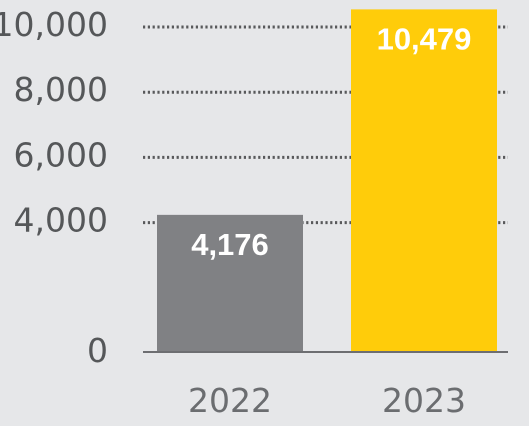 Image resolution: width=529 pixels, height=426 pixels. I want to click on bar-value-label: 4,176, so click(230, 244).